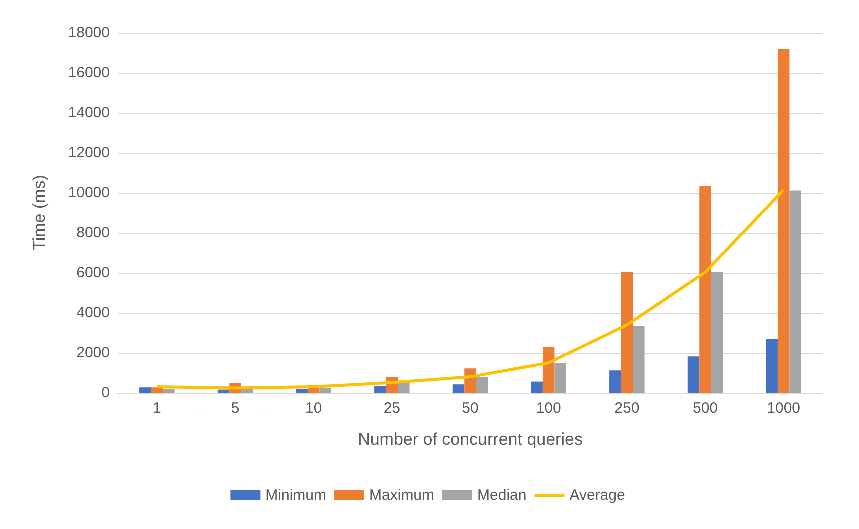  Describe the element at coordinates (502, 495) in the screenshot. I see `legend-label: Median` at that location.